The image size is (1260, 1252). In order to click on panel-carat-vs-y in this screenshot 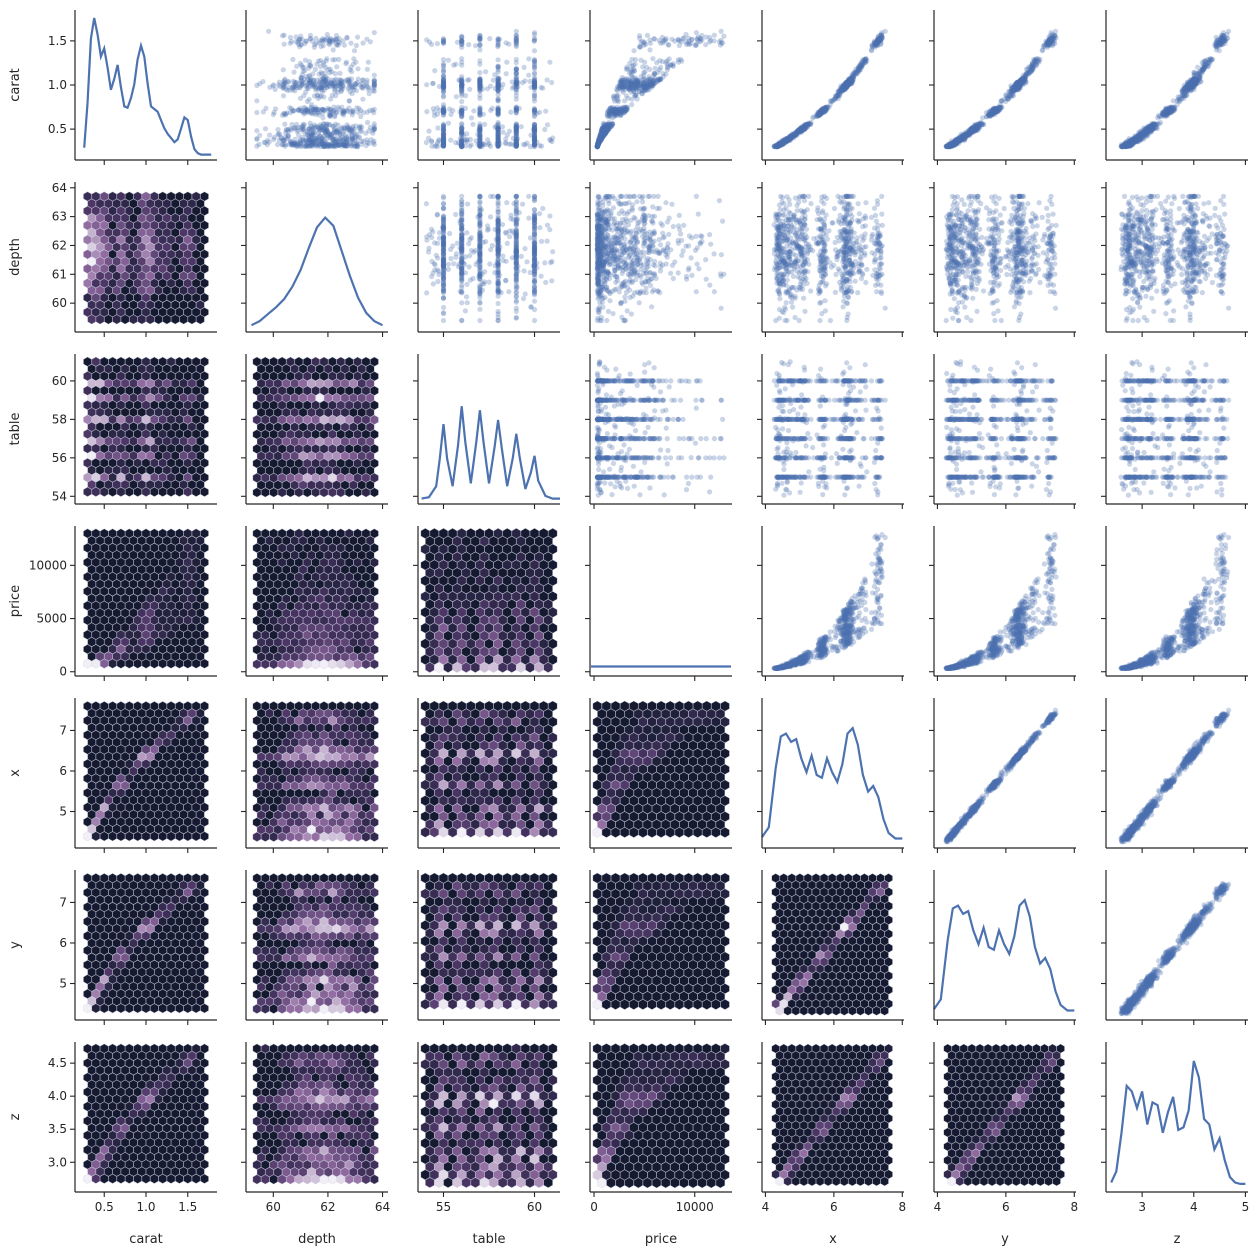, I will do `click(1001, 89)`.